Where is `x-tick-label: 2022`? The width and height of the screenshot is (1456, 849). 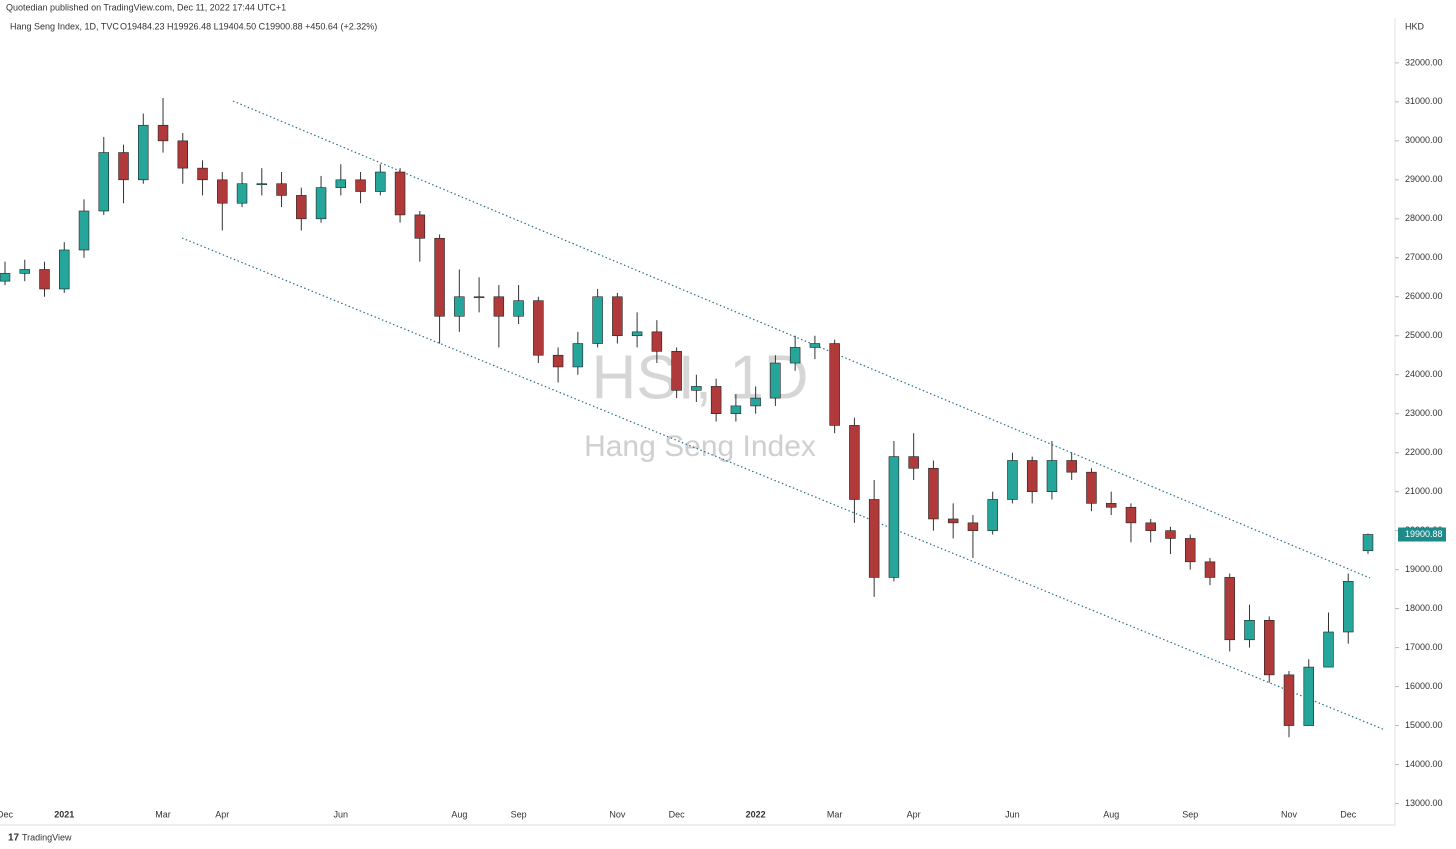
x-tick-label: 2022 is located at coordinates (756, 814).